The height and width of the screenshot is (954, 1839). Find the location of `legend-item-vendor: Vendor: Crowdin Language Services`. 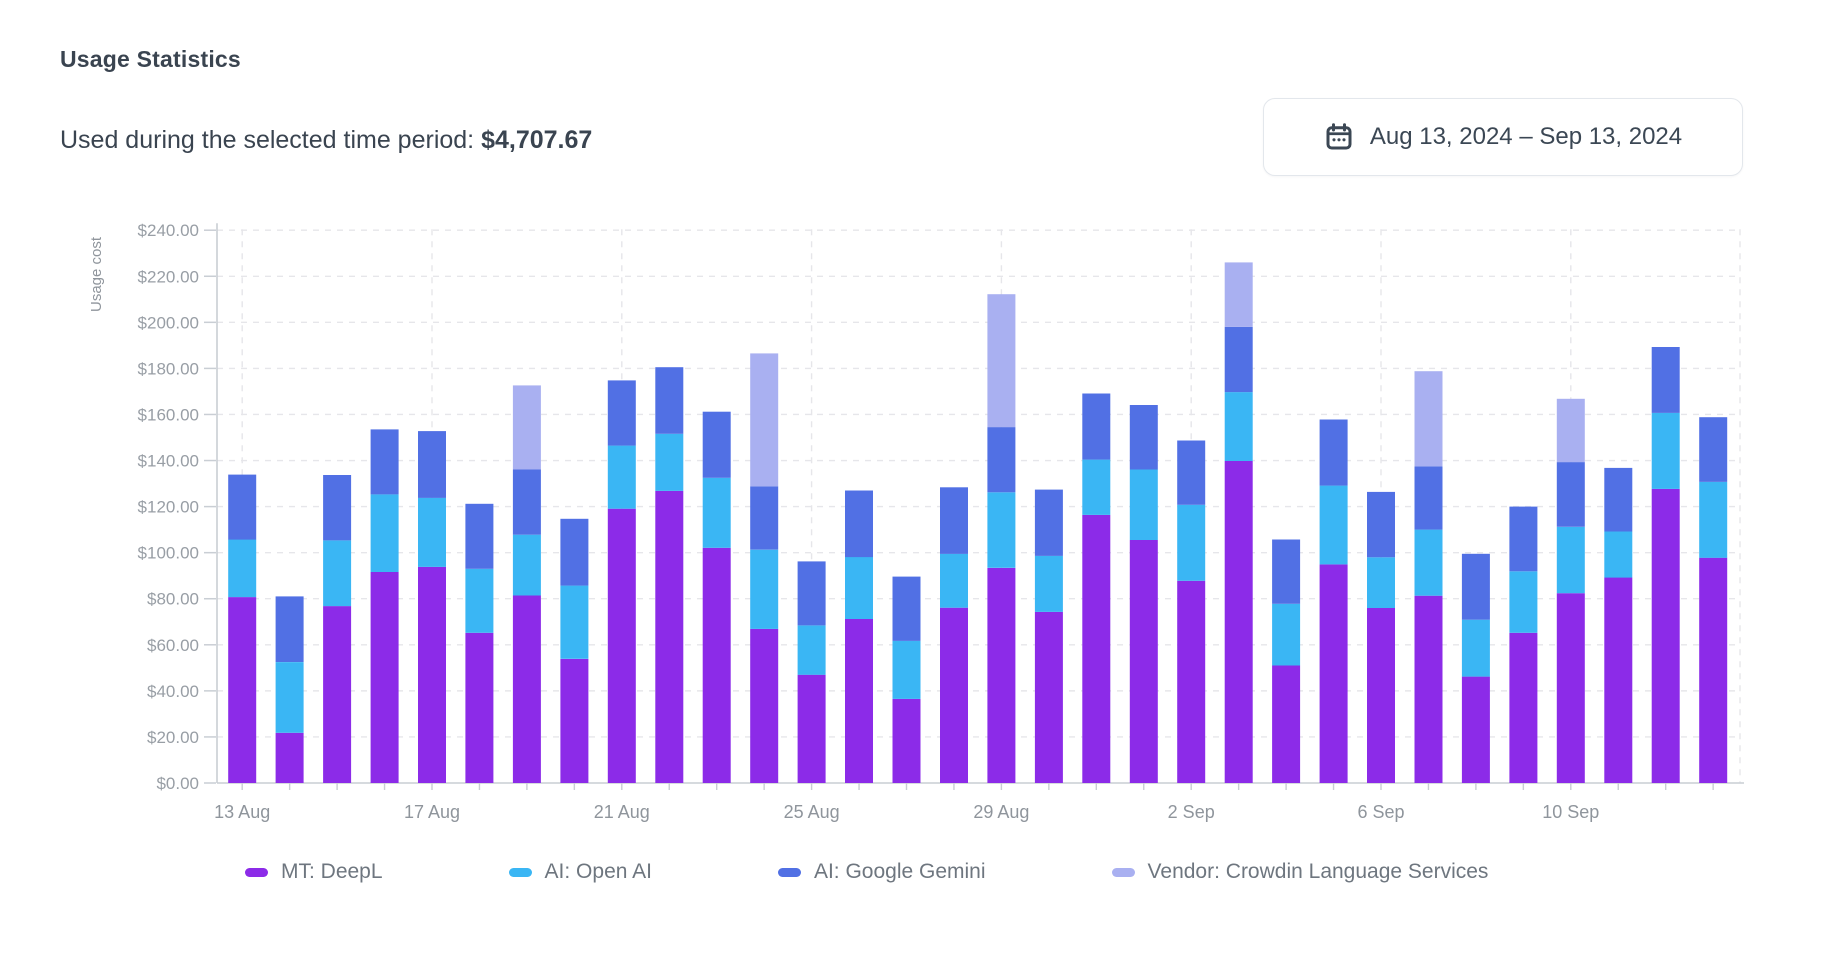

legend-item-vendor: Vendor: Crowdin Language Services is located at coordinates (1299, 872).